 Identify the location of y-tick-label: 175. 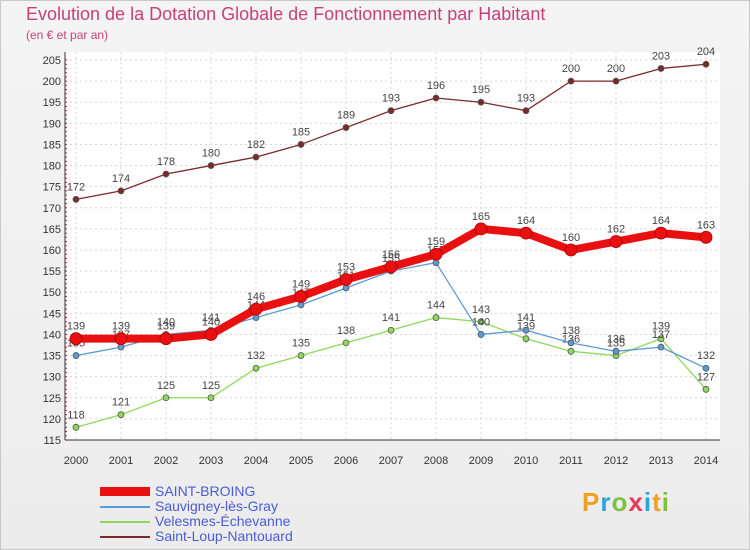
(52, 188).